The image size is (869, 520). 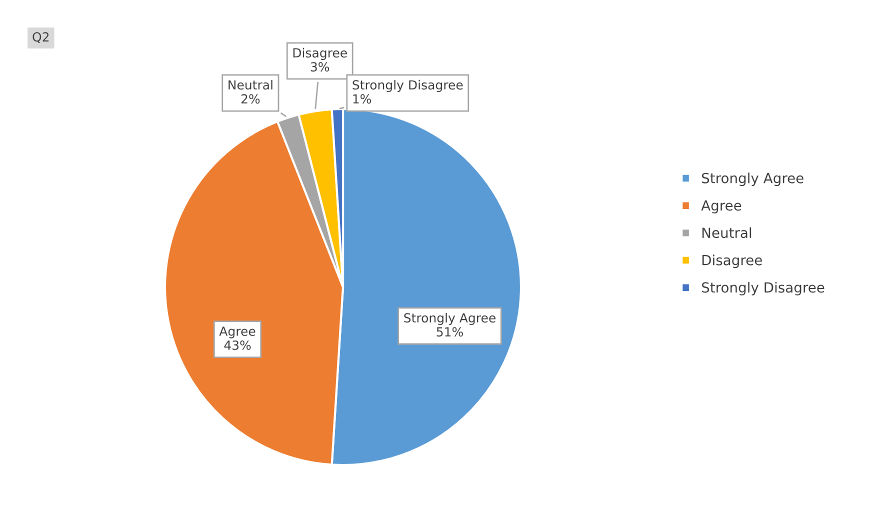 What do you see at coordinates (237, 345) in the screenshot?
I see `data-label: 43%` at bounding box center [237, 345].